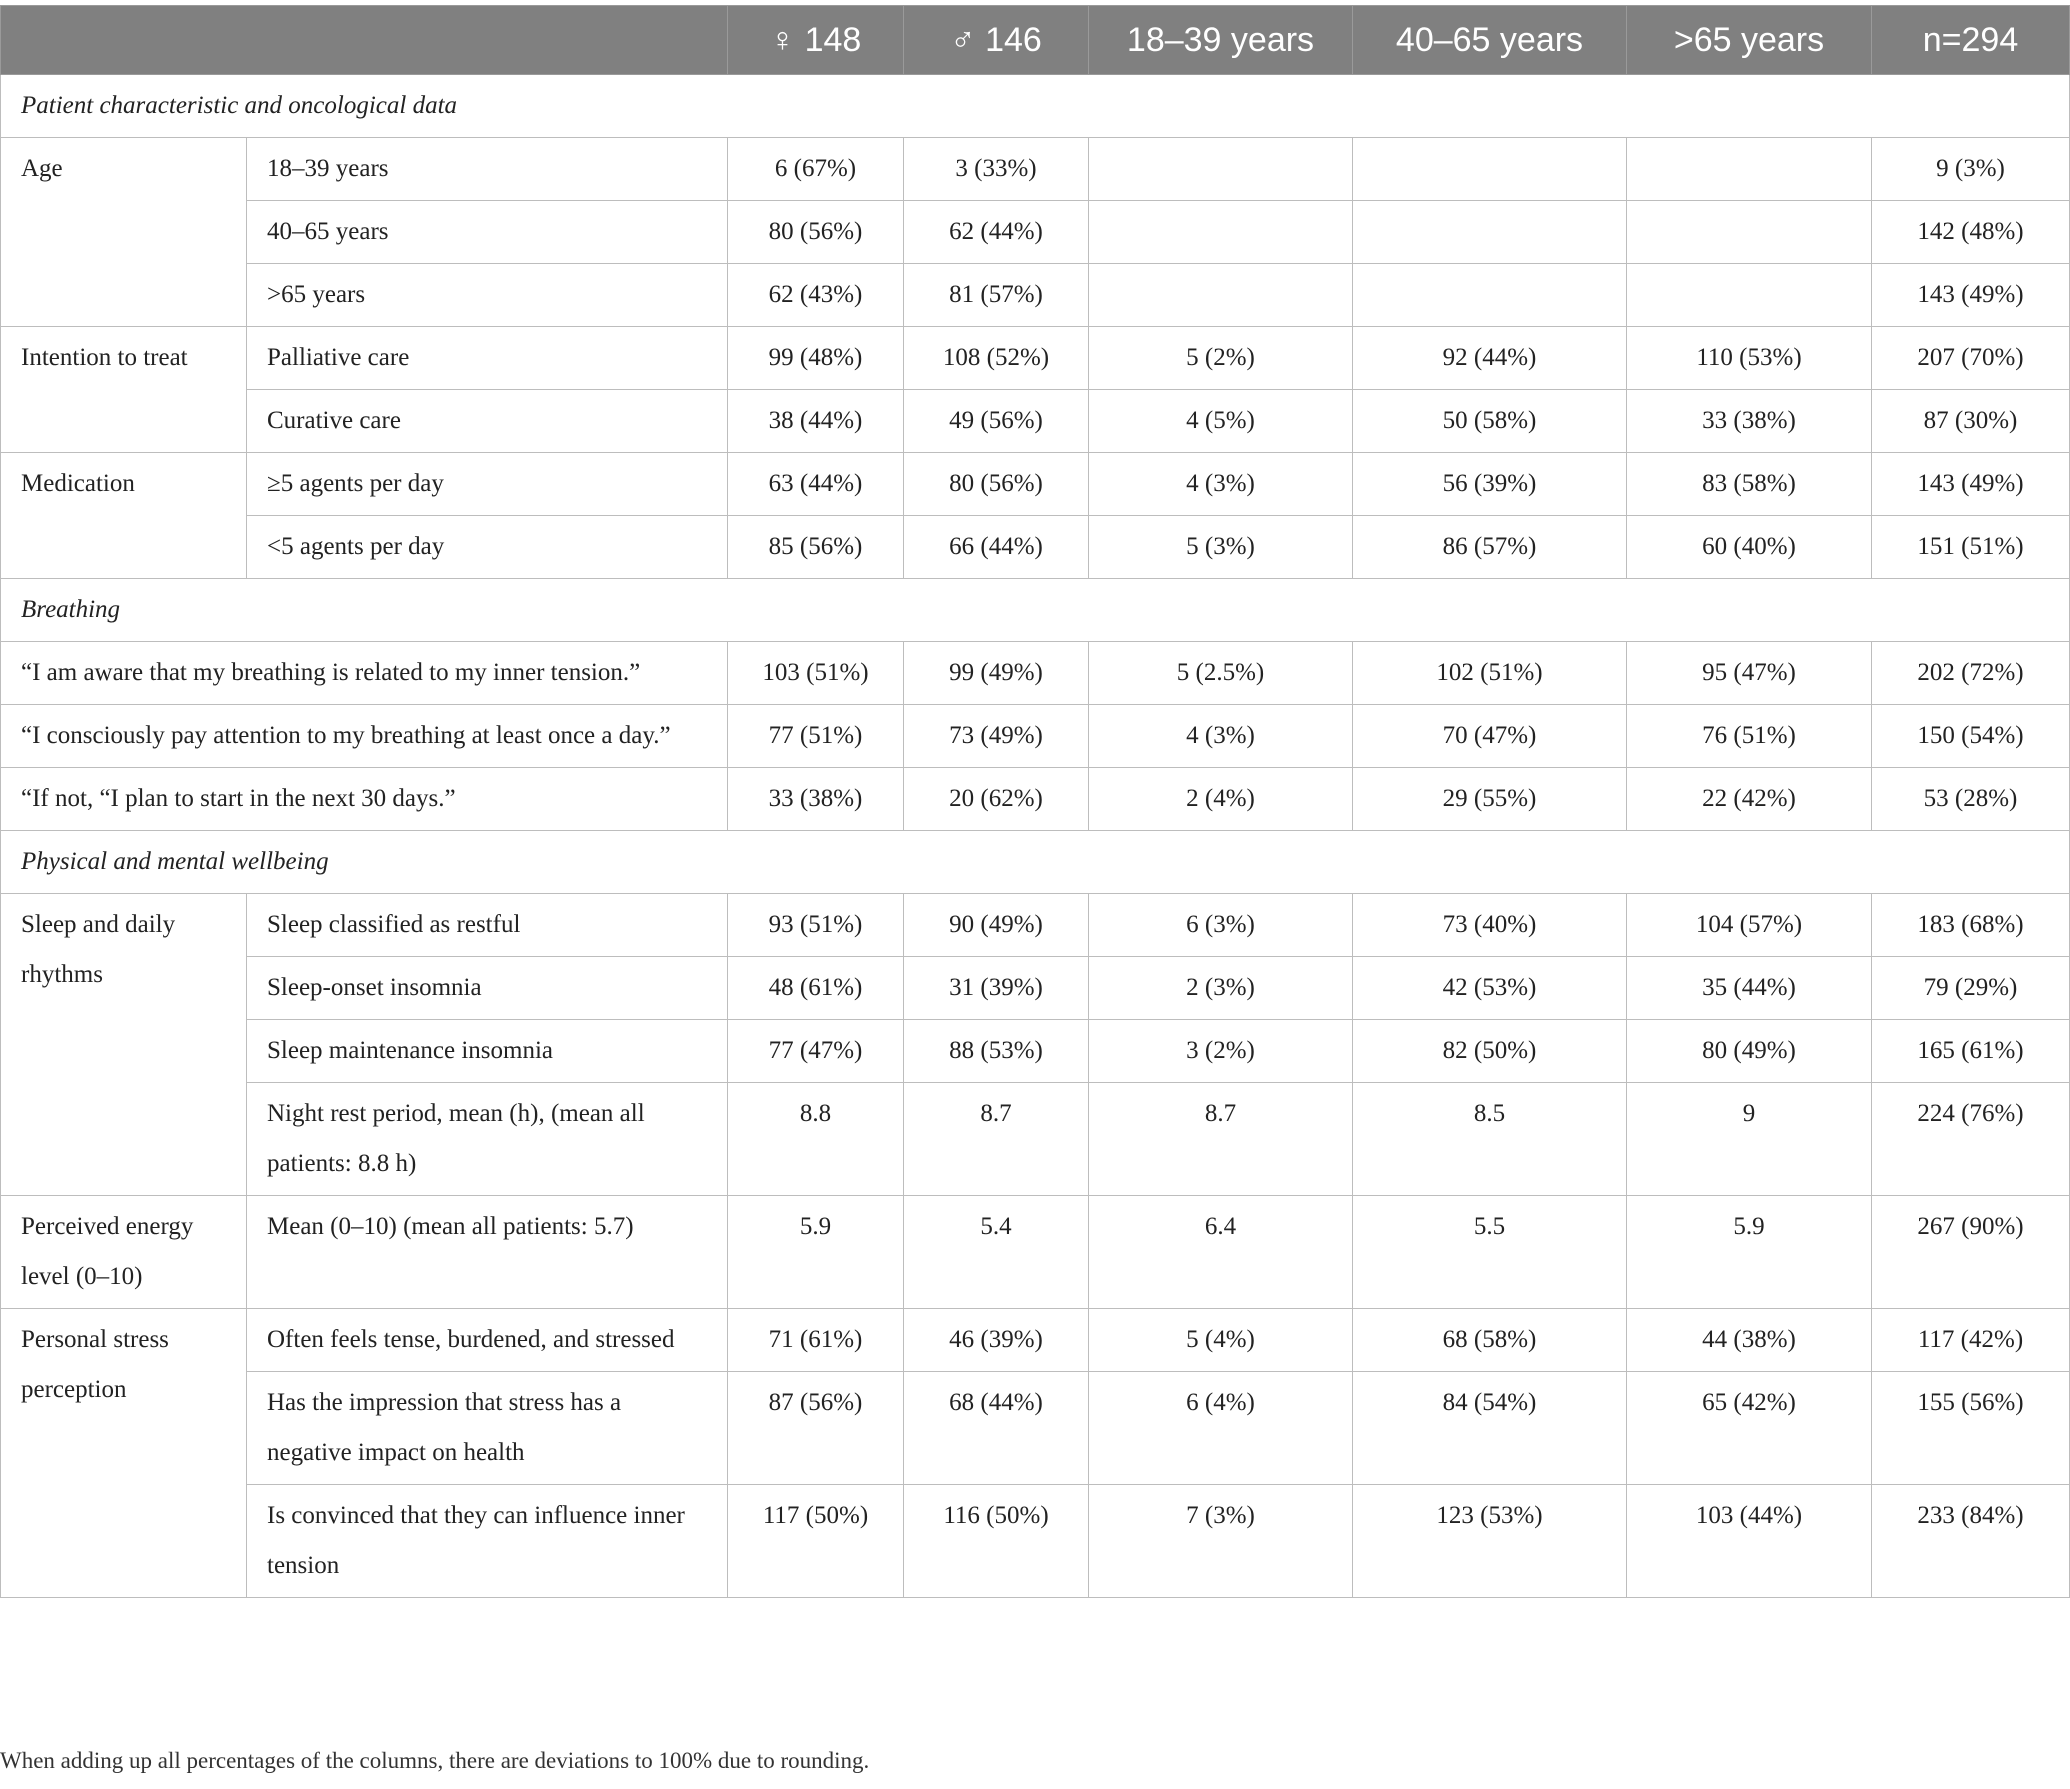 This screenshot has width=2070, height=1789. I want to click on value-cell: 267 (90%), so click(1970, 1252).